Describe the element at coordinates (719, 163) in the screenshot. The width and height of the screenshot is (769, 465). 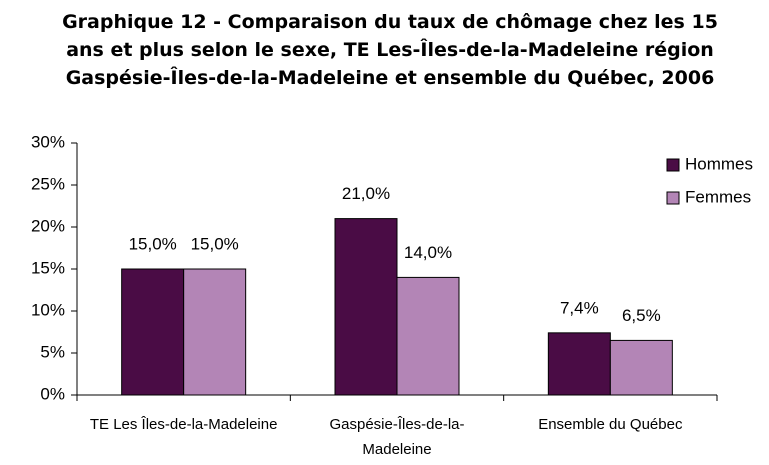
I see `legend-label: Hommes` at that location.